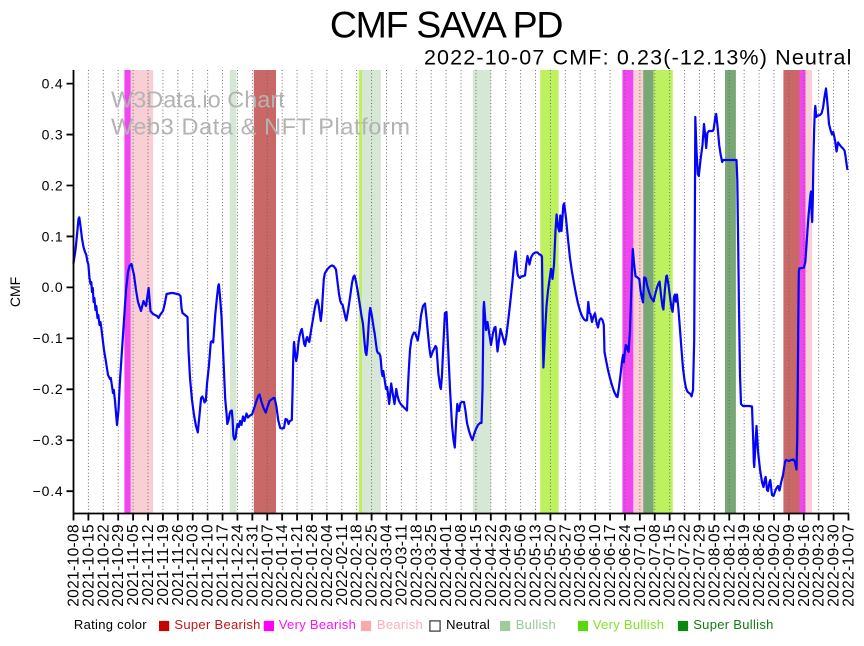 This screenshot has width=864, height=646. What do you see at coordinates (15, 292) in the screenshot?
I see `svg-text: CMF` at bounding box center [15, 292].